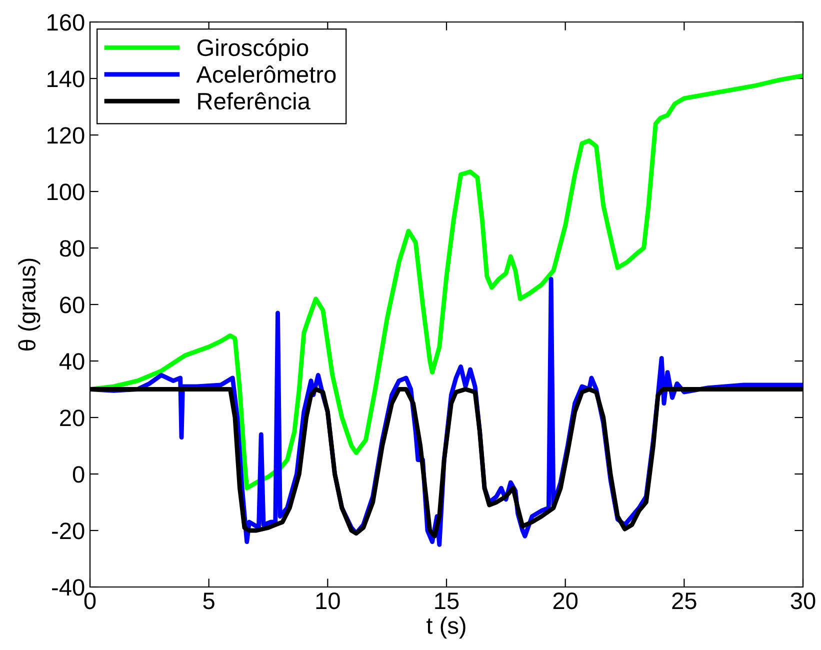  I want to click on y-axis-title: θ (graus), so click(29, 304).